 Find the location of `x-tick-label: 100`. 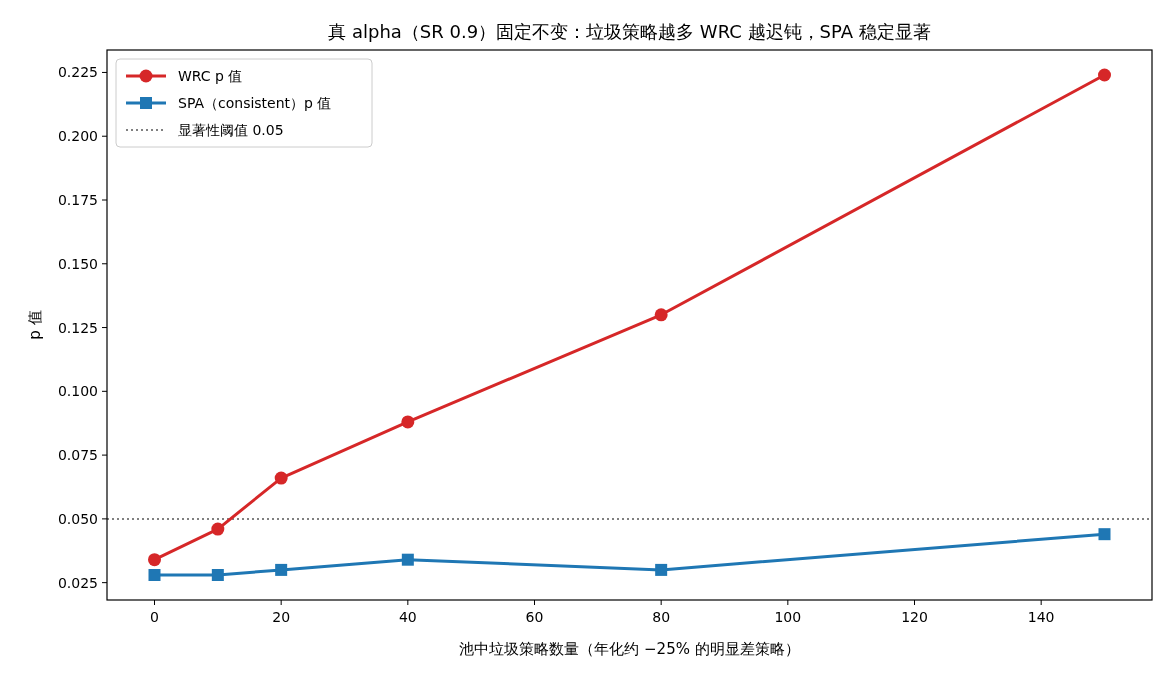

x-tick-label: 100 is located at coordinates (788, 617).